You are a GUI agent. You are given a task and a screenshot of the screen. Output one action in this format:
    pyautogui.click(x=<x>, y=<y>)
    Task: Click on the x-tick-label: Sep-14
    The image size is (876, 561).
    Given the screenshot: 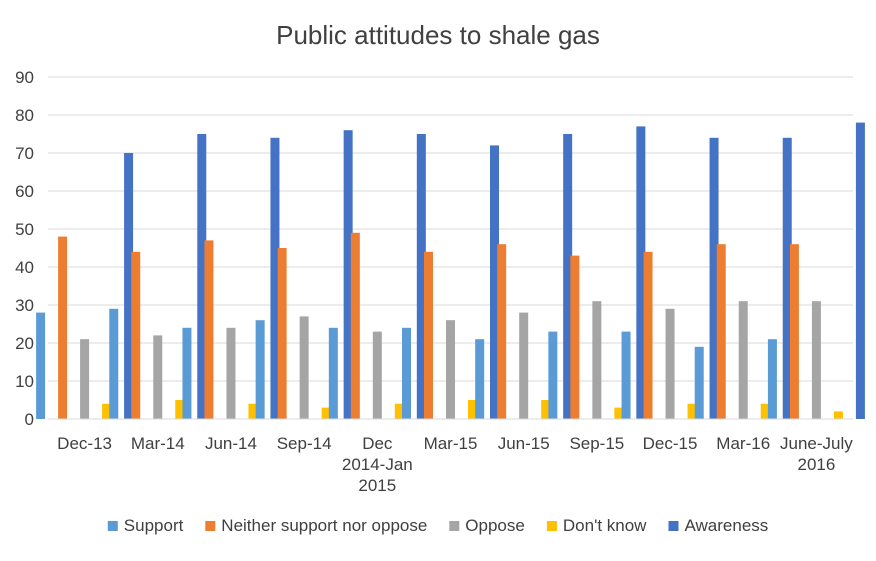 What is the action you would take?
    pyautogui.click(x=304, y=443)
    